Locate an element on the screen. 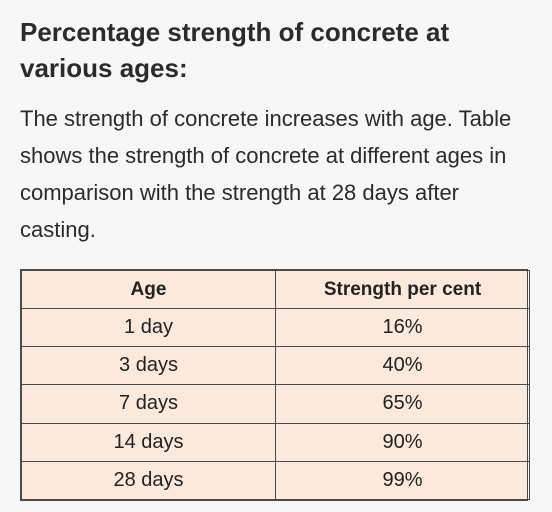 This screenshot has height=512, width=552. table-row: 14 days 90% is located at coordinates (275, 442).